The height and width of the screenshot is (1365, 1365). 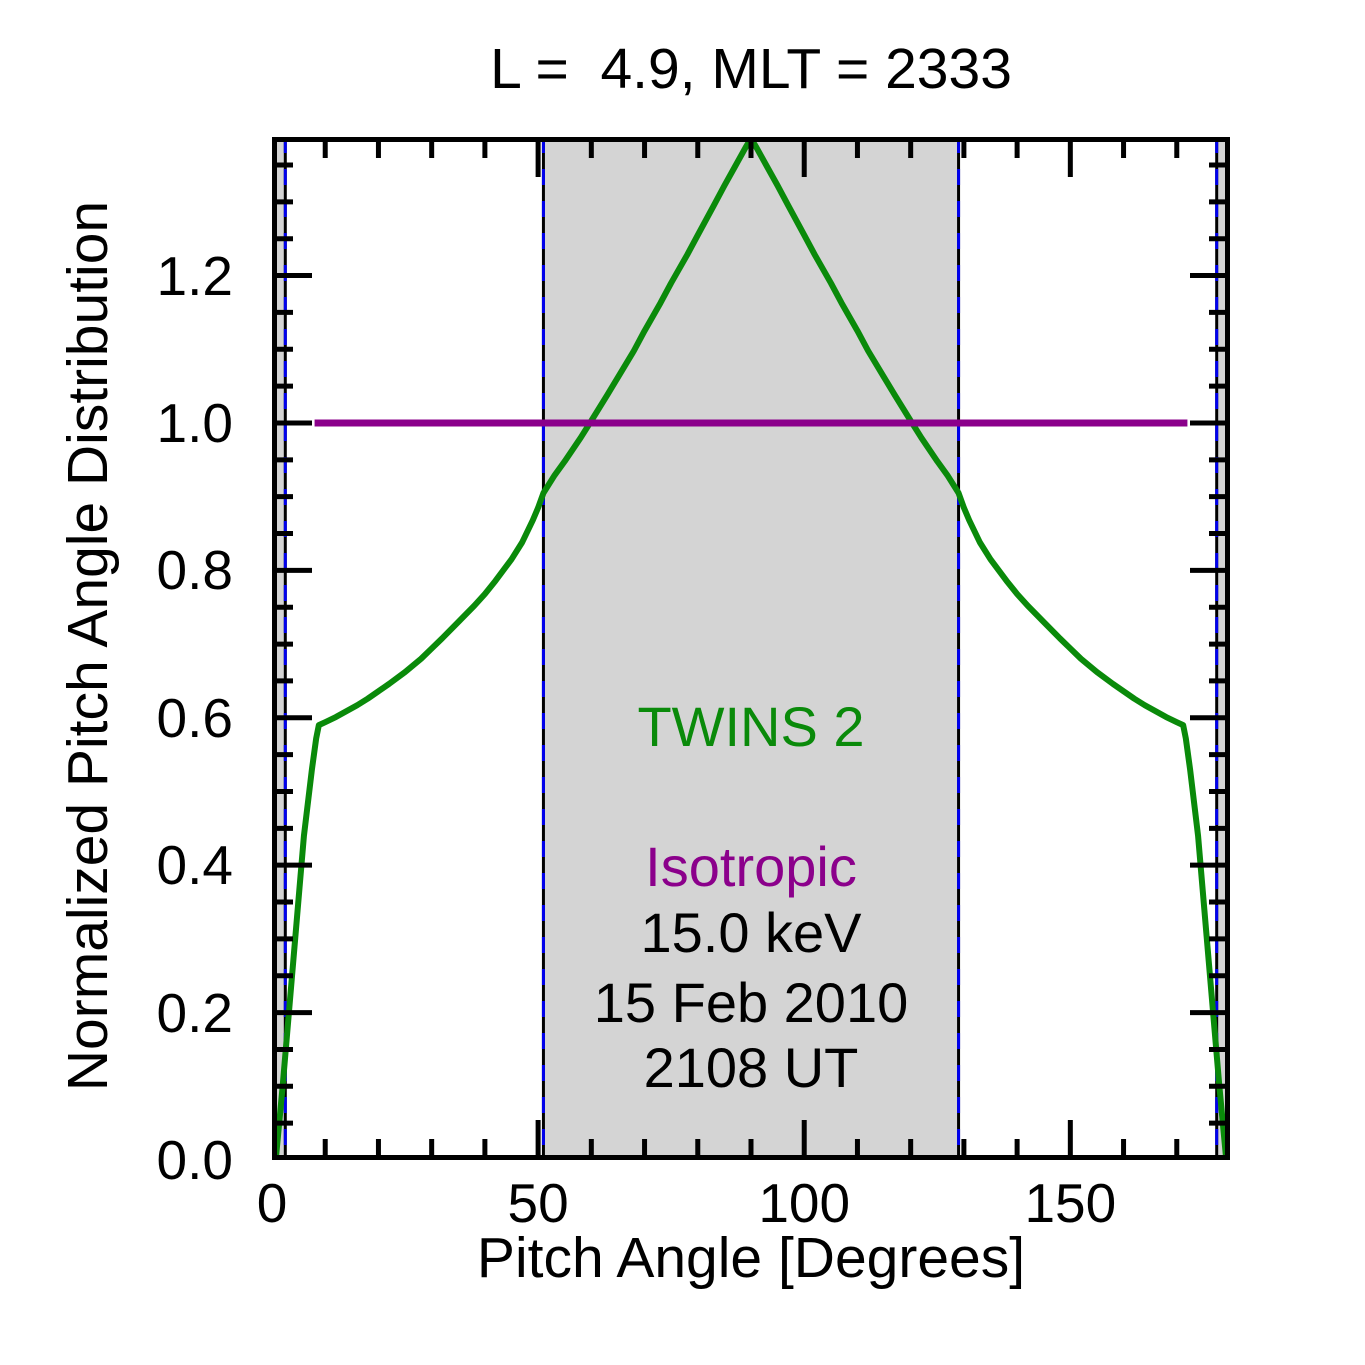 What do you see at coordinates (194, 1012) in the screenshot?
I see `y-tick-label: 0.2` at bounding box center [194, 1012].